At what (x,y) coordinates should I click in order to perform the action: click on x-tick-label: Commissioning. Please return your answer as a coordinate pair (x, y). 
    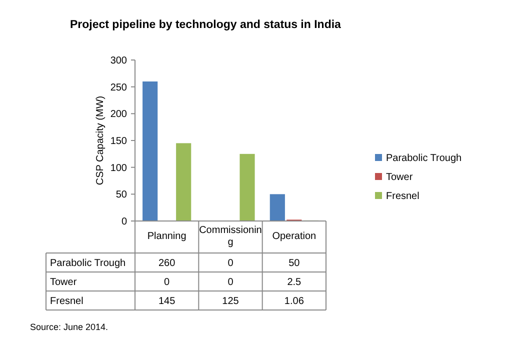
    Looking at the image, I should click on (230, 237).